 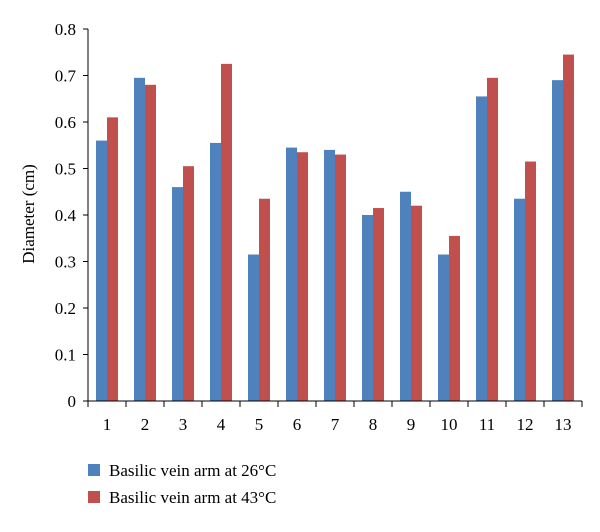 What do you see at coordinates (297, 424) in the screenshot?
I see `x-tick-label: 6` at bounding box center [297, 424].